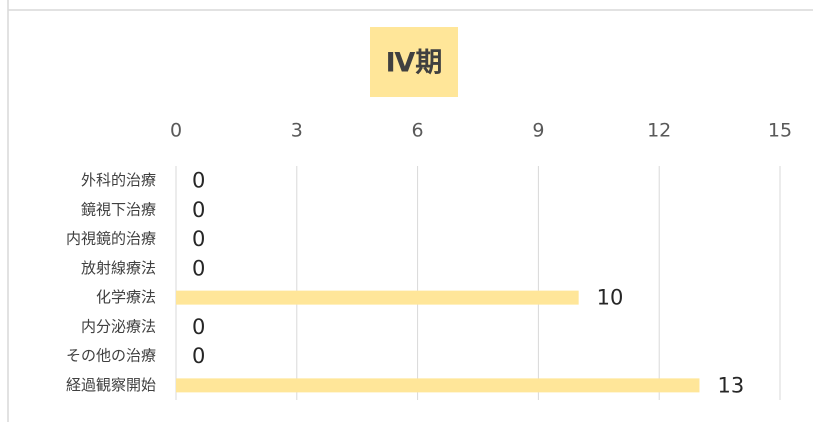  What do you see at coordinates (780, 131) in the screenshot?
I see `x-tick-label: 15` at bounding box center [780, 131].